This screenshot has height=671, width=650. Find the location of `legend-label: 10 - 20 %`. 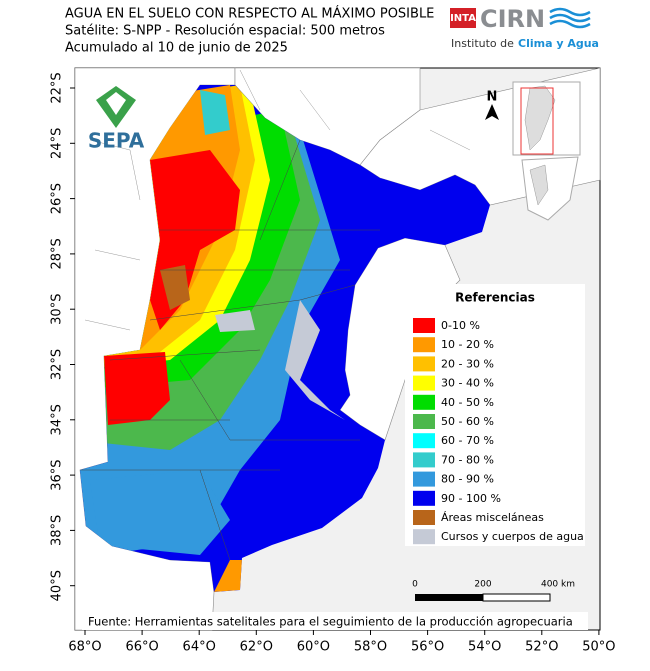

legend-label: 10 - 20 % is located at coordinates (467, 344).